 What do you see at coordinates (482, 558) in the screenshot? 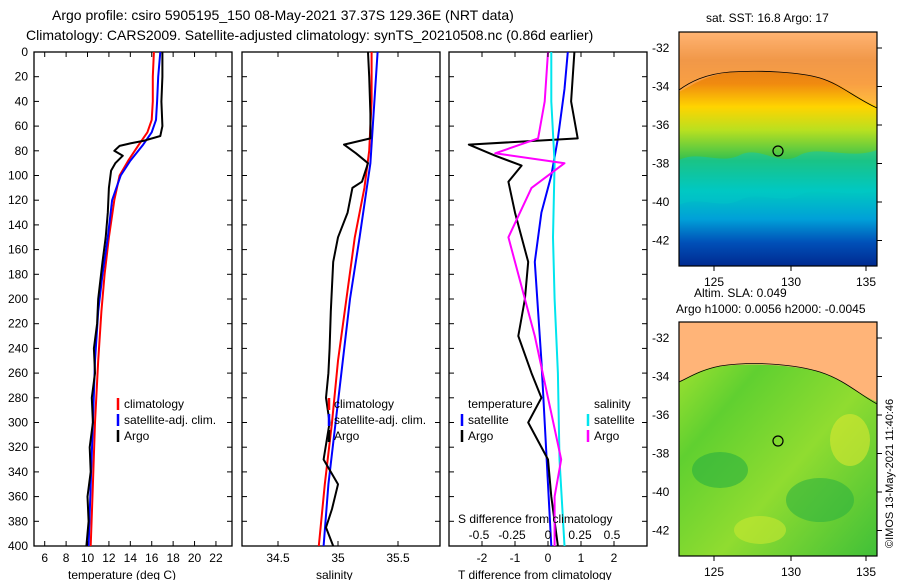
I see `x-tick-label: -2` at bounding box center [482, 558].